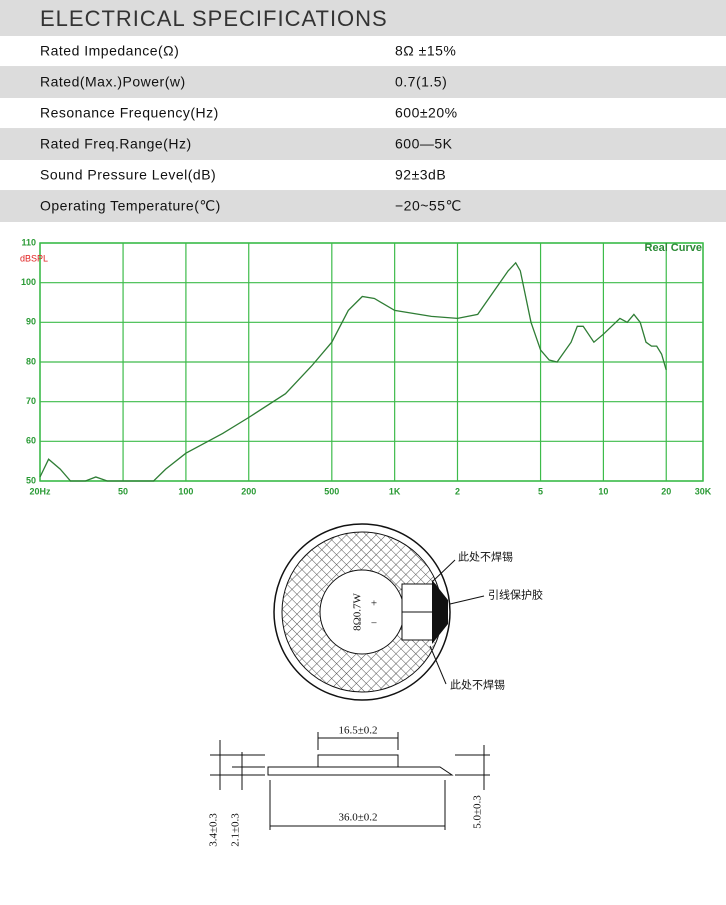  What do you see at coordinates (424, 144) in the screenshot?
I see `cell: 600—5K` at bounding box center [424, 144].